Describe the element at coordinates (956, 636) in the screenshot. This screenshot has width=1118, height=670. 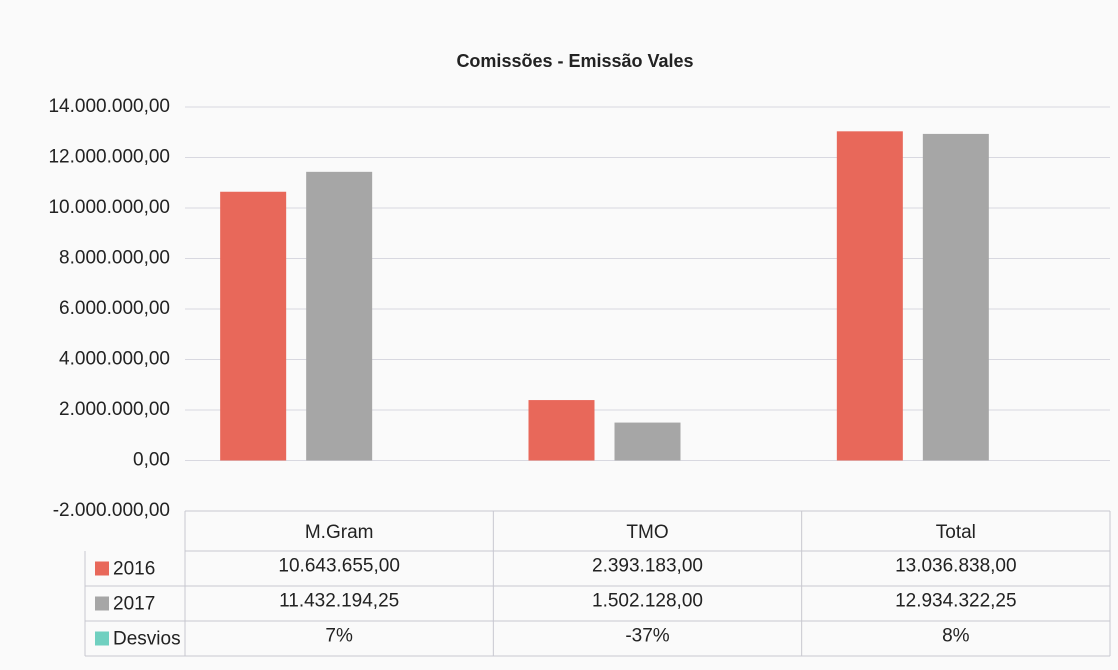
I see `table-value: 8%` at that location.